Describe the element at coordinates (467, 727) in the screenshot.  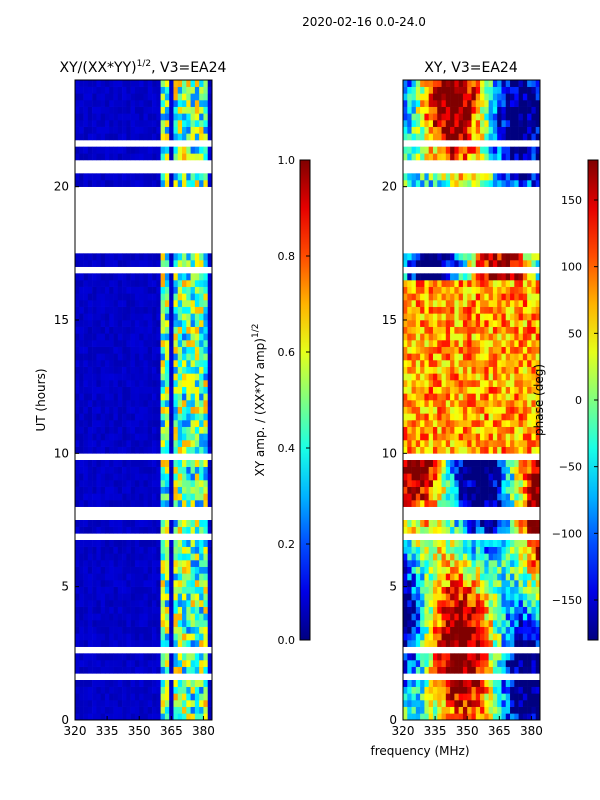
I see `phase-x-axis: 320 335 350 365 380` at that location.